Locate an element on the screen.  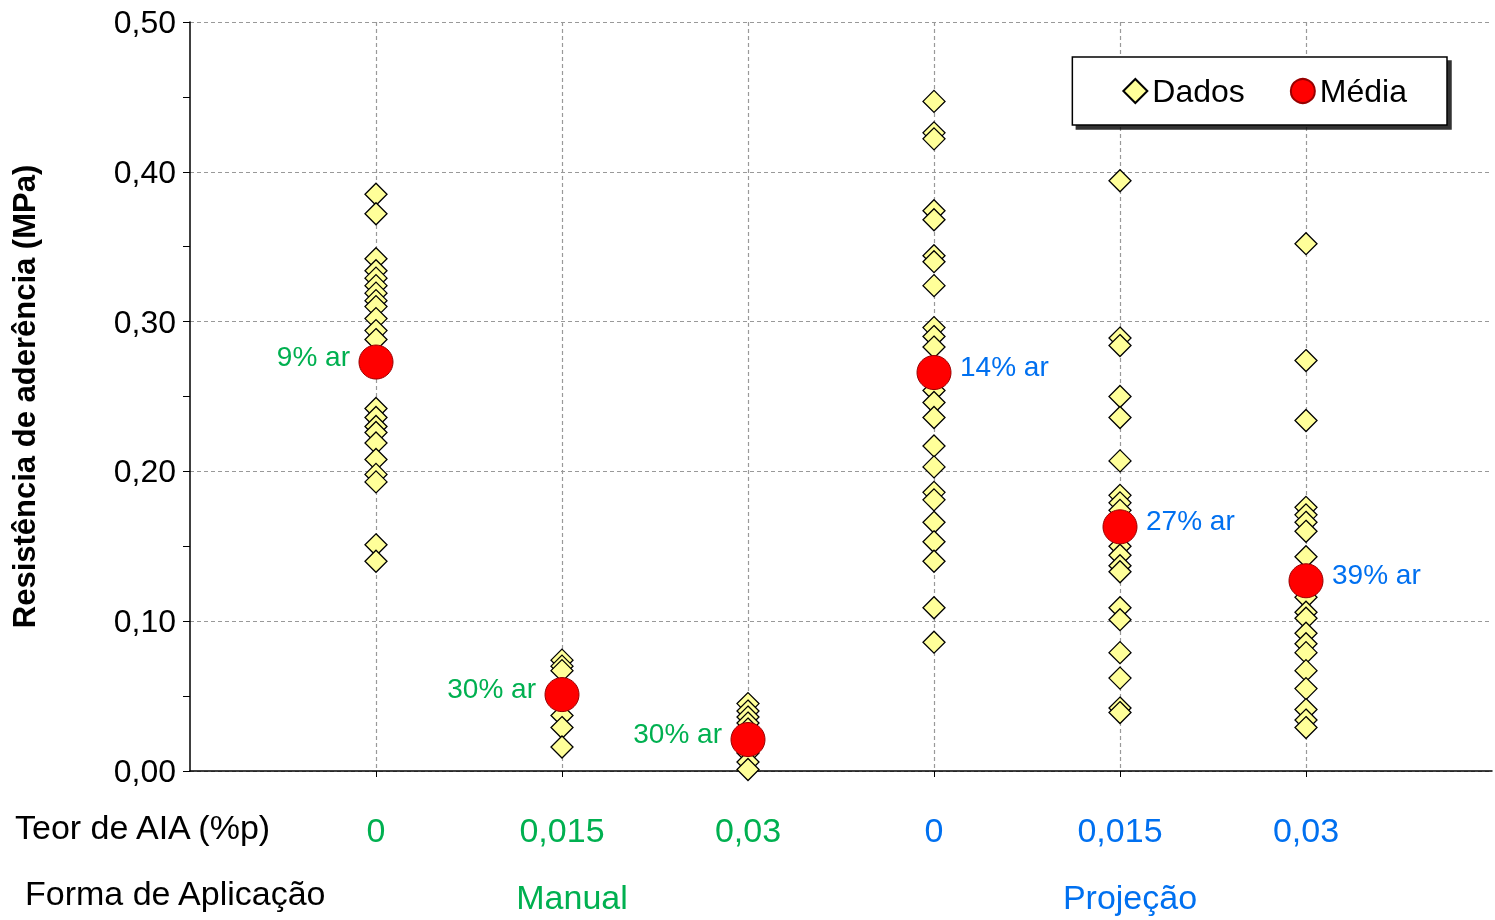
legend-label: Média is located at coordinates (1363, 91).